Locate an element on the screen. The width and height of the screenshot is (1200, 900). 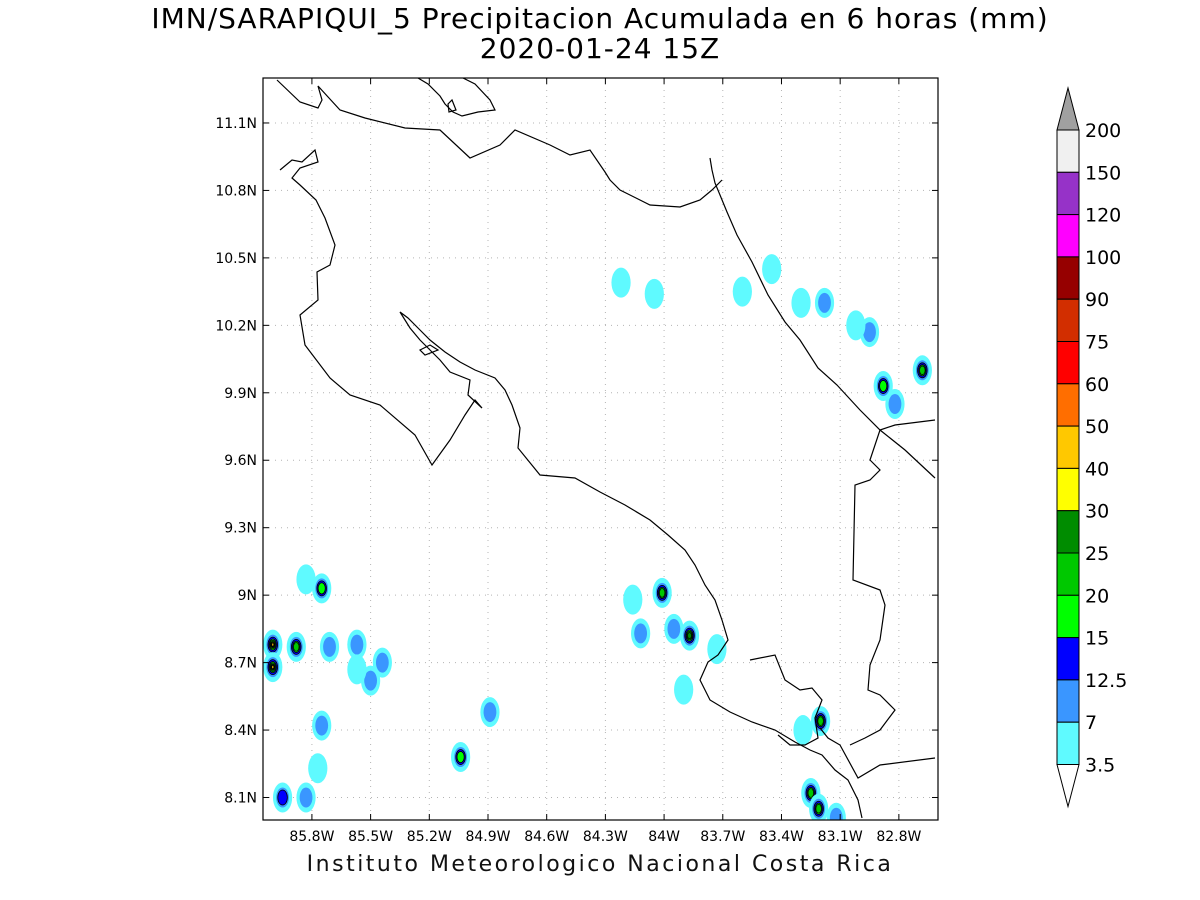
nicaragua-north-coast is located at coordinates (456, 97).